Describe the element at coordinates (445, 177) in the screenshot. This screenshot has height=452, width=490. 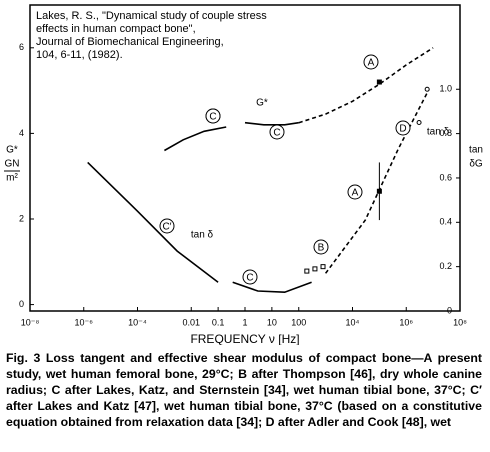
I see `y2-tick-label: 0.6` at that location.